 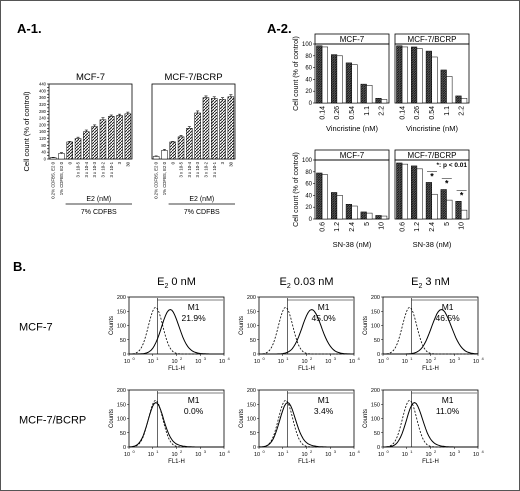 What do you see at coordinates (432, 113) in the screenshot?
I see `x-tick-label: 0.54` at bounding box center [432, 113].